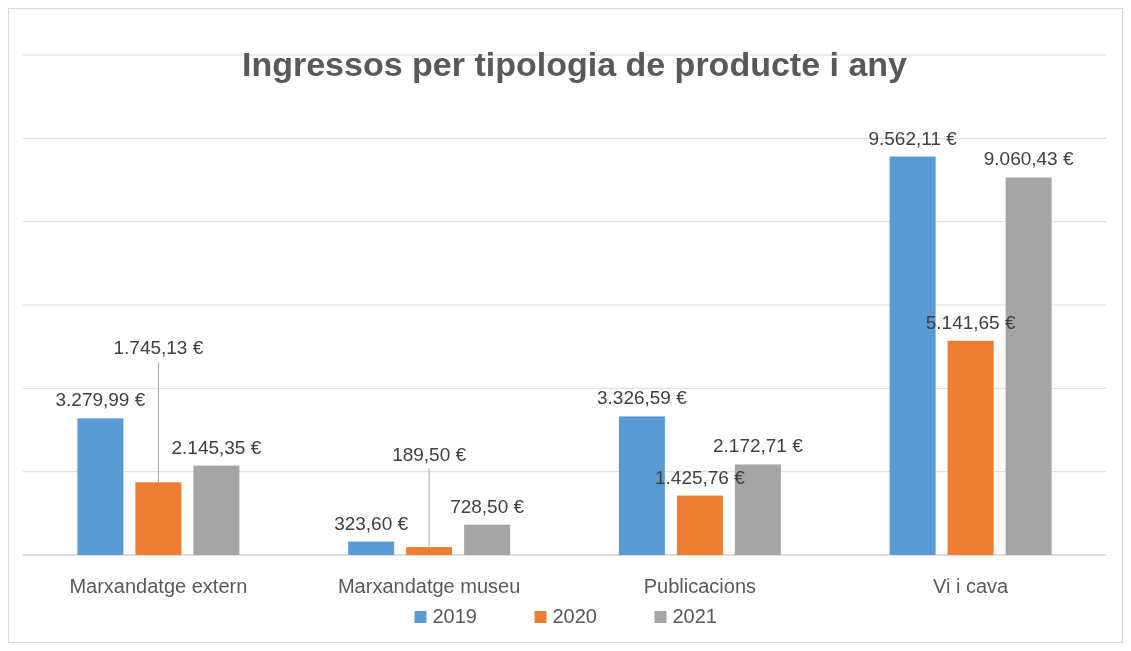  I want to click on data-label: 9.562,11 €, so click(913, 138).